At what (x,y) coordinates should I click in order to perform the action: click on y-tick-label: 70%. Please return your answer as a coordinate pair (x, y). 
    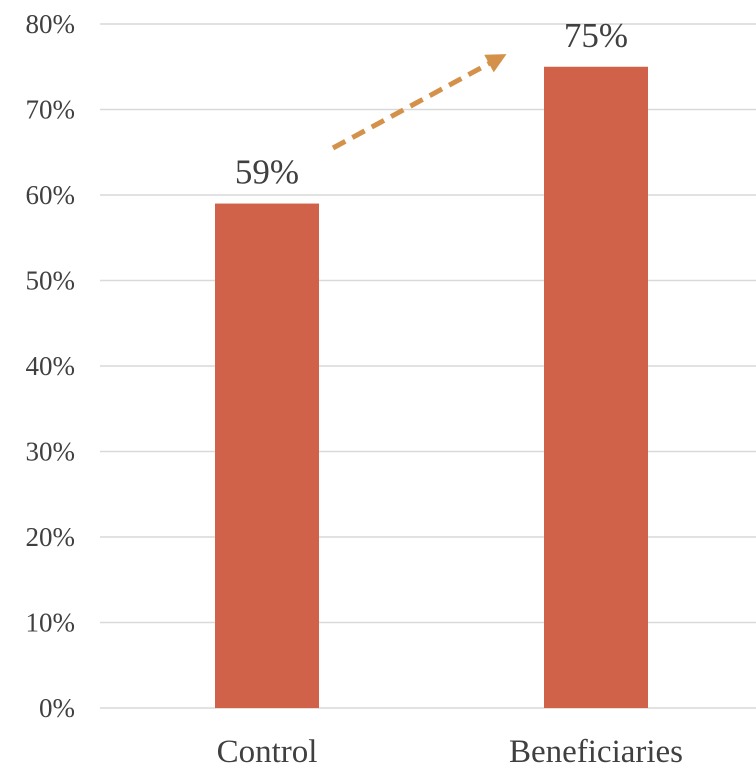
    Looking at the image, I should click on (51, 110).